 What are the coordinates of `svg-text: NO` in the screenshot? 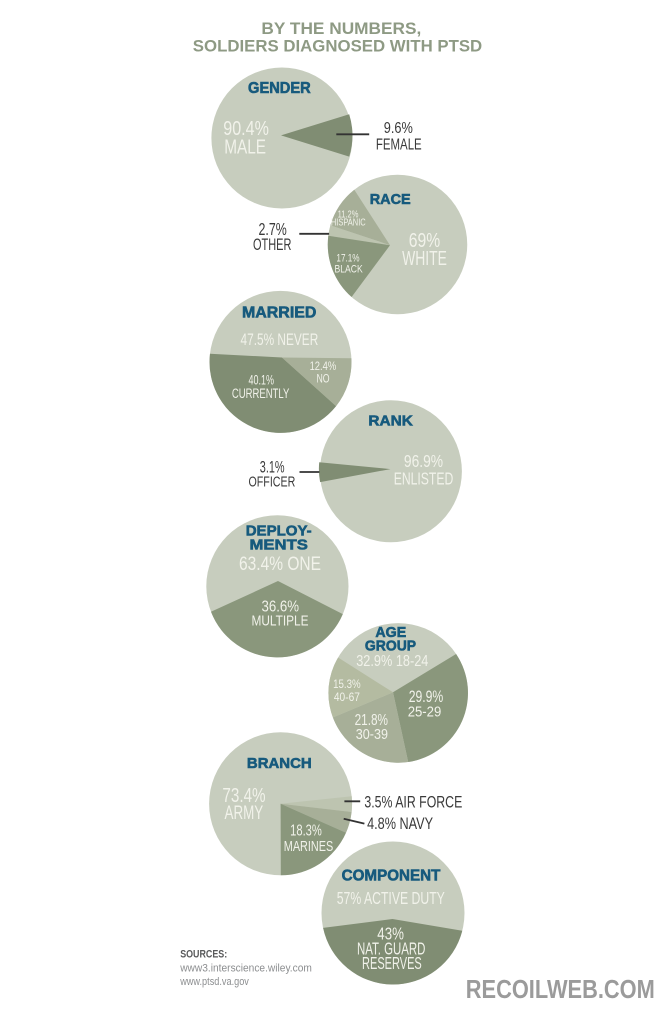 It's located at (322, 380).